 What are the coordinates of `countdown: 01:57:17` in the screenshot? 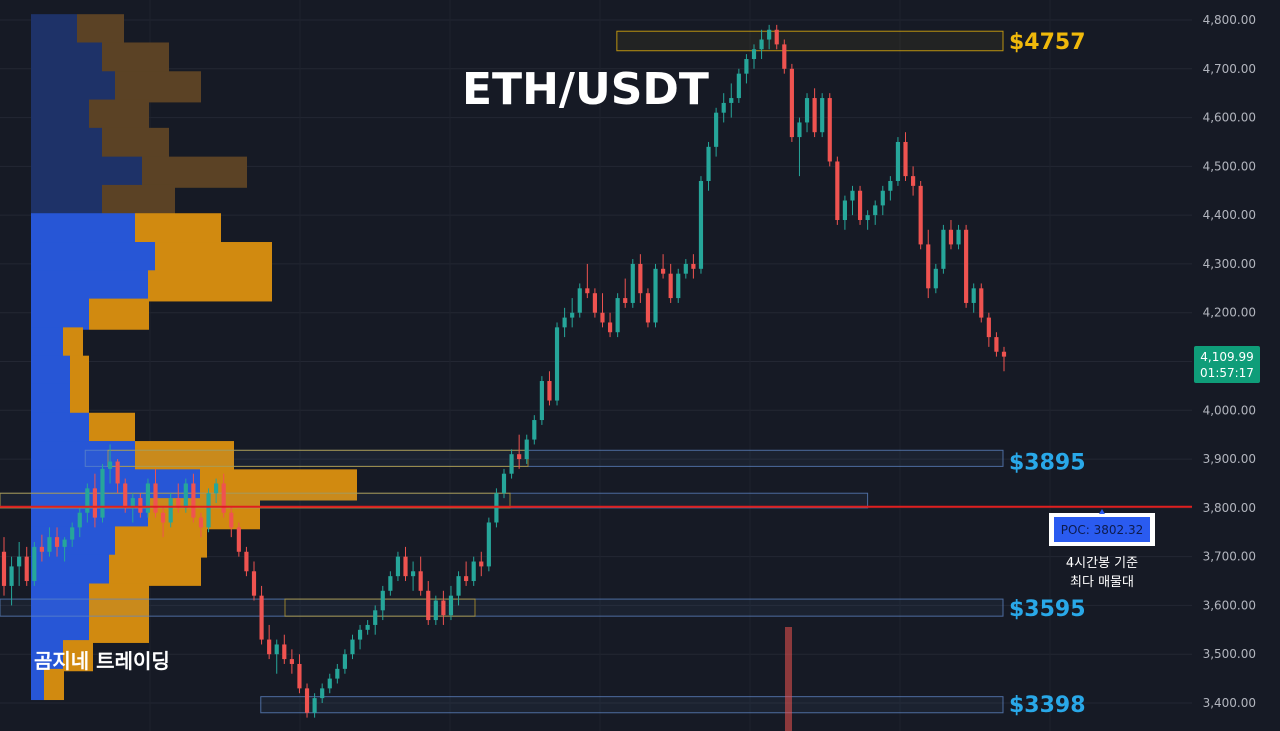 It's located at (1227, 373).